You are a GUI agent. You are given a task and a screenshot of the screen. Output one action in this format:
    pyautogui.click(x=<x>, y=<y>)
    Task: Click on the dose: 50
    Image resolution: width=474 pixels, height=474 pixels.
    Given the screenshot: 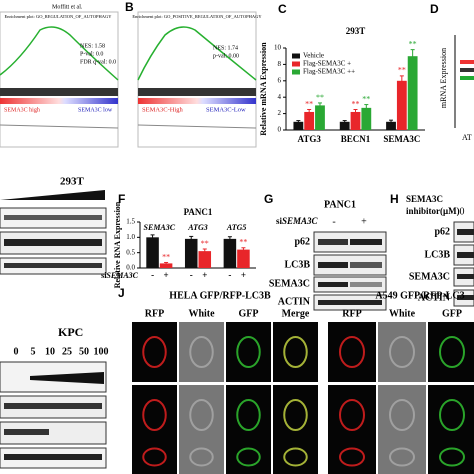 What is the action you would take?
    pyautogui.click(x=84, y=351)
    